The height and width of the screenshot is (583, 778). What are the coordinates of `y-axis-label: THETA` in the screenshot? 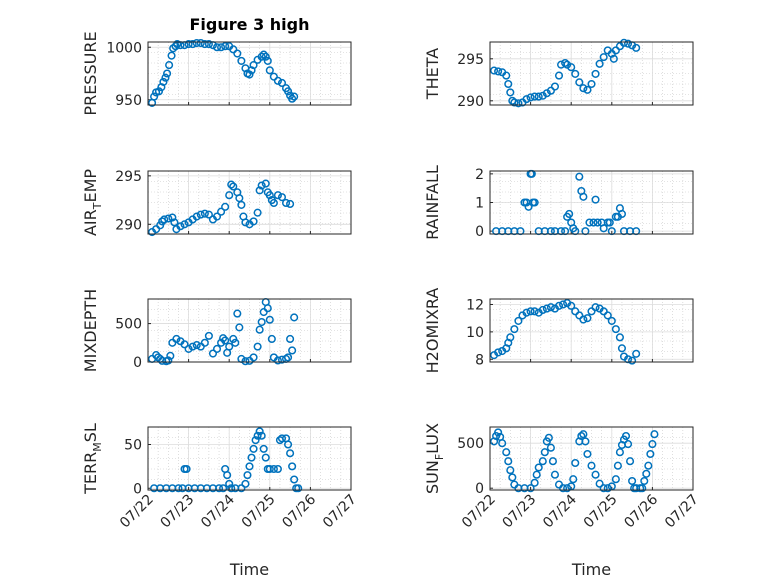 It's located at (432, 74).